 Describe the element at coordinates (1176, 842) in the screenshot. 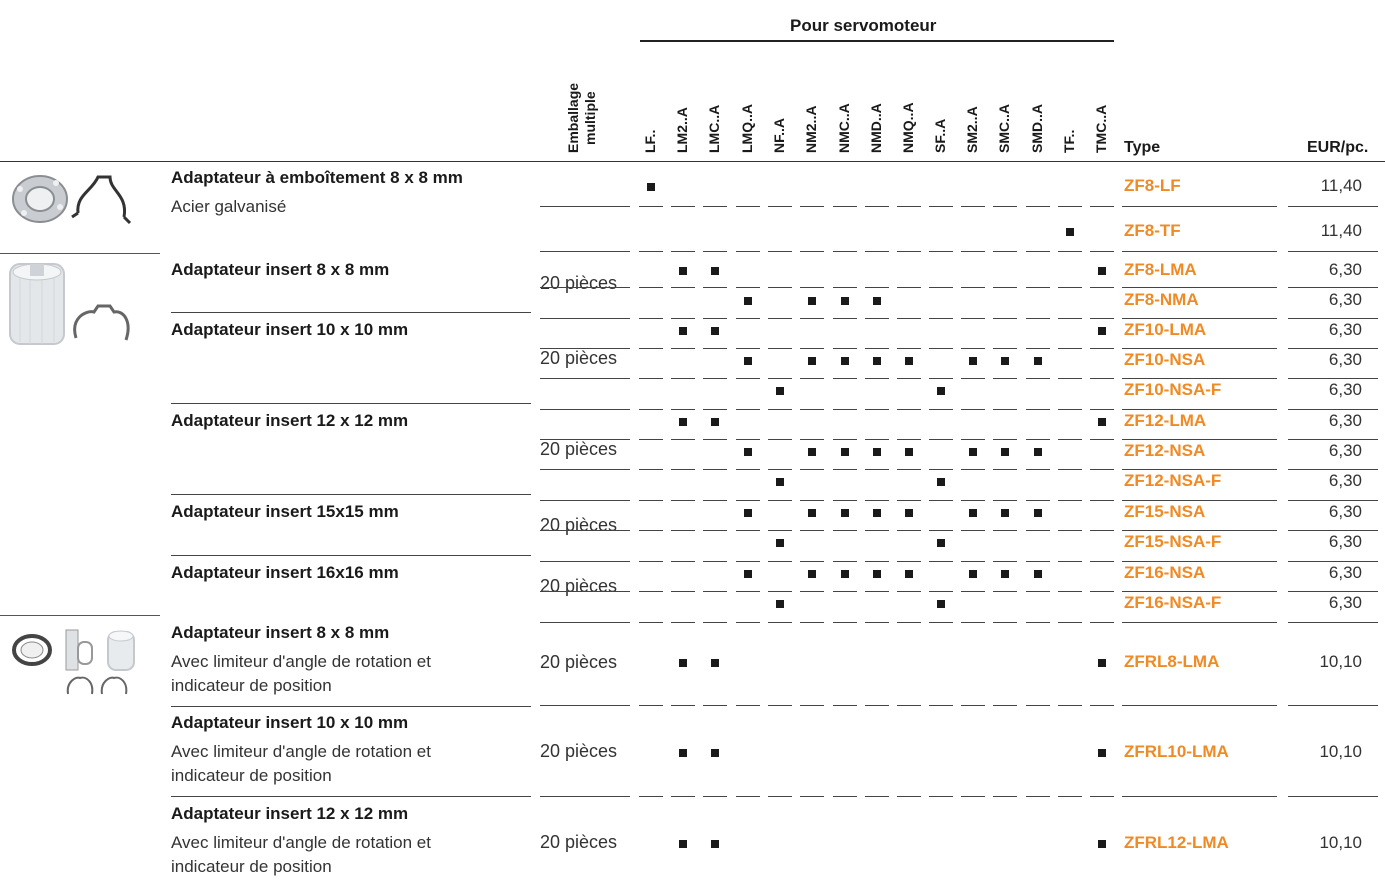

I see `product-code: ZFRL12-LMA` at that location.